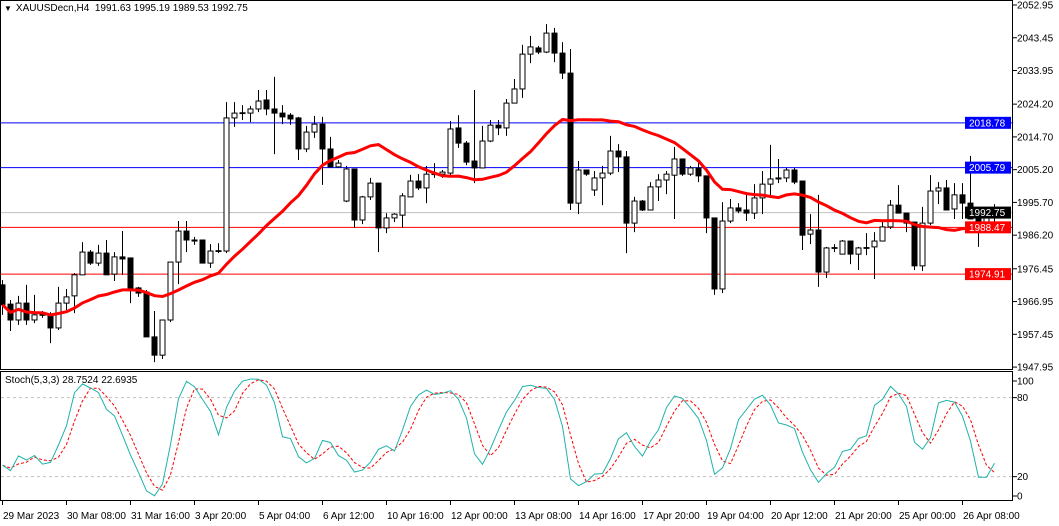 The width and height of the screenshot is (1059, 526). I want to click on time-tick-label: 13 Apr 08:00, so click(543, 516).